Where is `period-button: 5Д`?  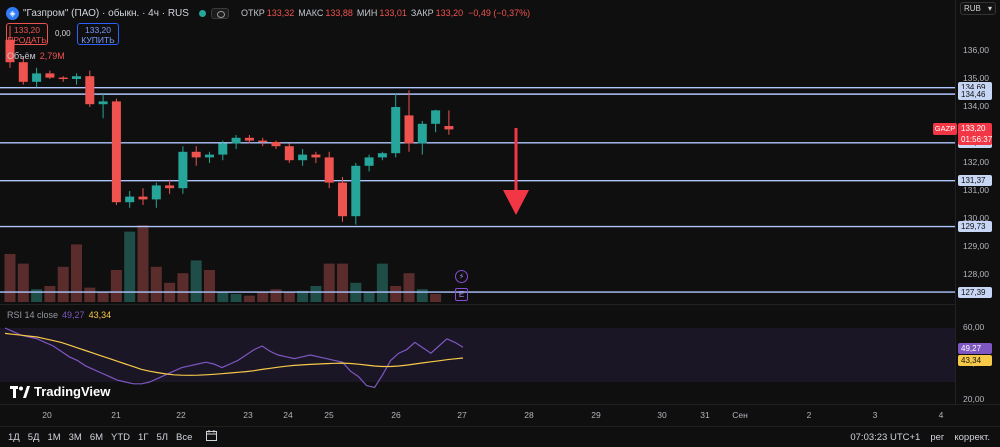 period-button: 5Д is located at coordinates (33, 437).